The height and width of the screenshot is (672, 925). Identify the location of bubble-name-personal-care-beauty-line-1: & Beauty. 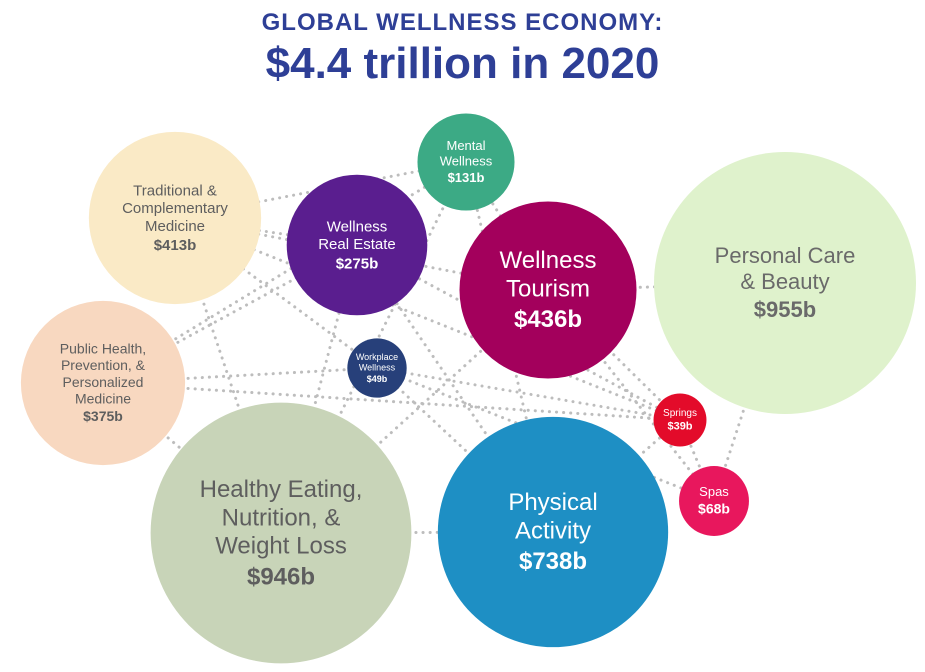
(784, 281).